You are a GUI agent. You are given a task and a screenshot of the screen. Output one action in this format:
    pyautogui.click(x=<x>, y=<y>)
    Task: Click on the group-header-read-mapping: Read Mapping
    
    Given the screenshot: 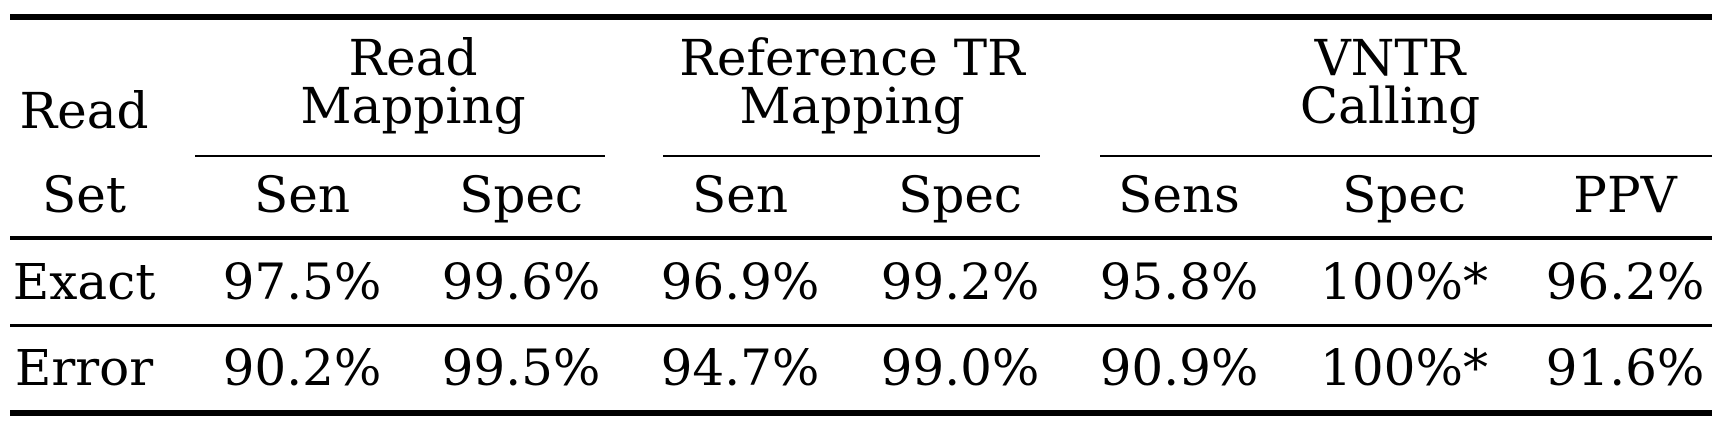 What is the action you would take?
    pyautogui.click(x=413, y=82)
    